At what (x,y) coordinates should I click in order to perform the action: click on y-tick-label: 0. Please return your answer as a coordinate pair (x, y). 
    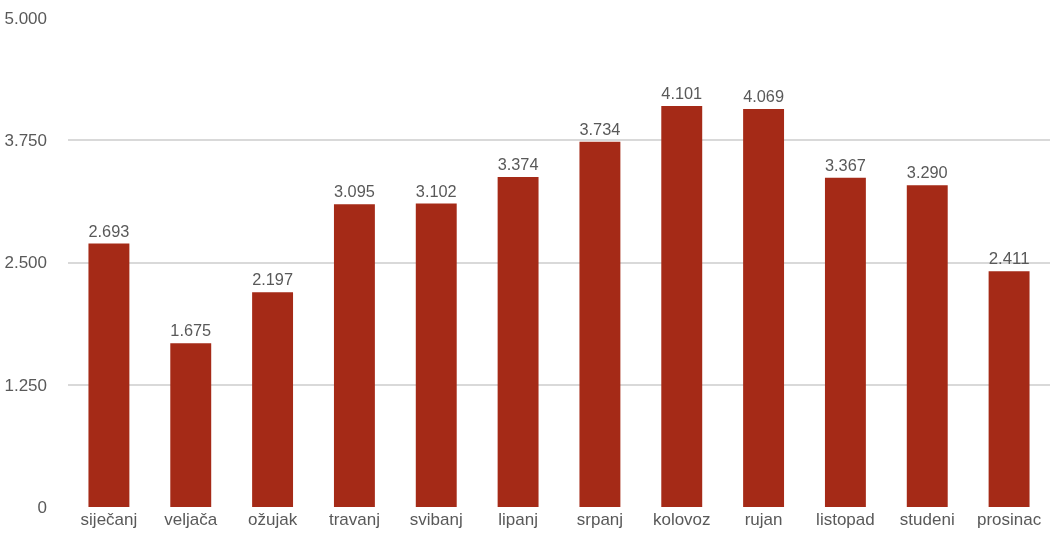
    Looking at the image, I should click on (42, 507).